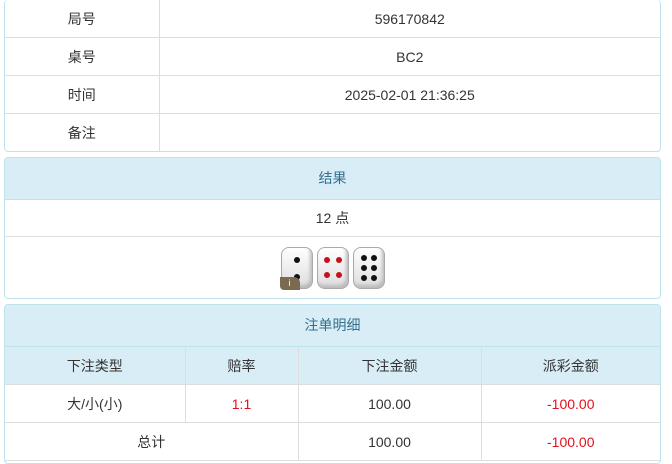 The width and height of the screenshot is (672, 464). Describe the element at coordinates (82, 132) in the screenshot. I see `info-label: 备注` at that location.